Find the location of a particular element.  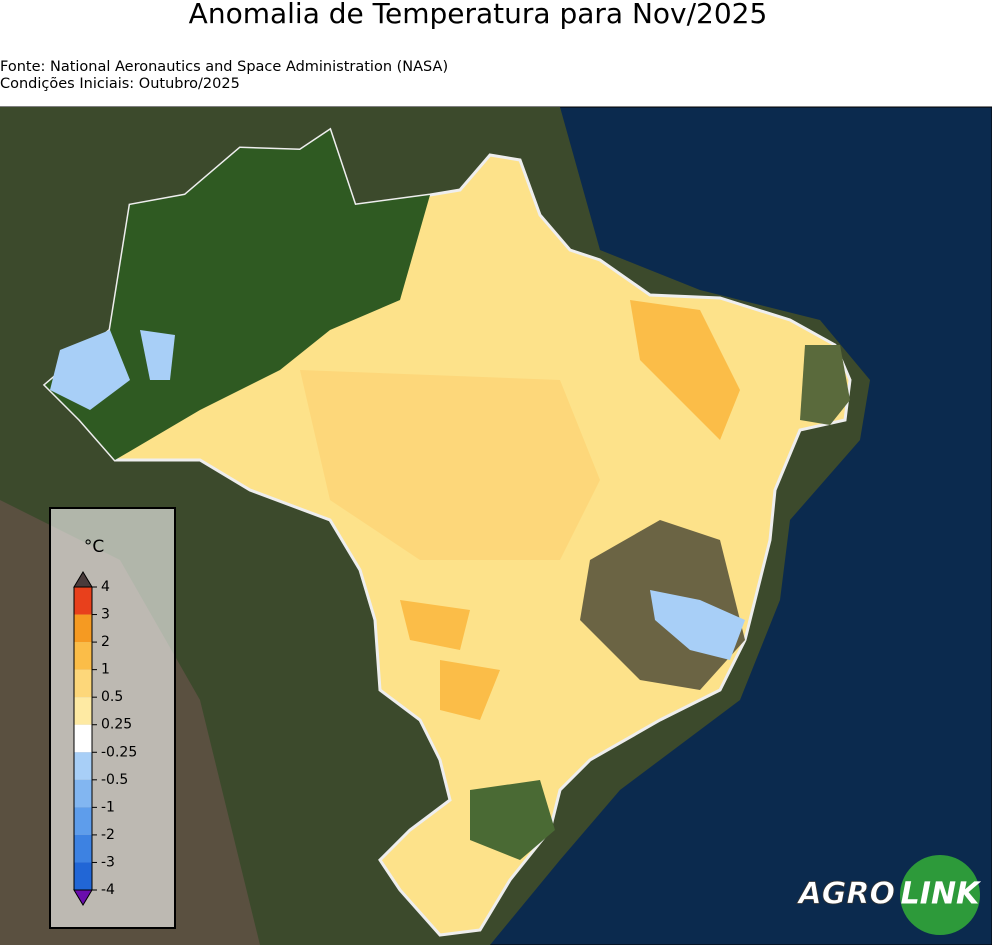

conditions: Condições Iniciais: Outubro/2025 is located at coordinates (120, 84).